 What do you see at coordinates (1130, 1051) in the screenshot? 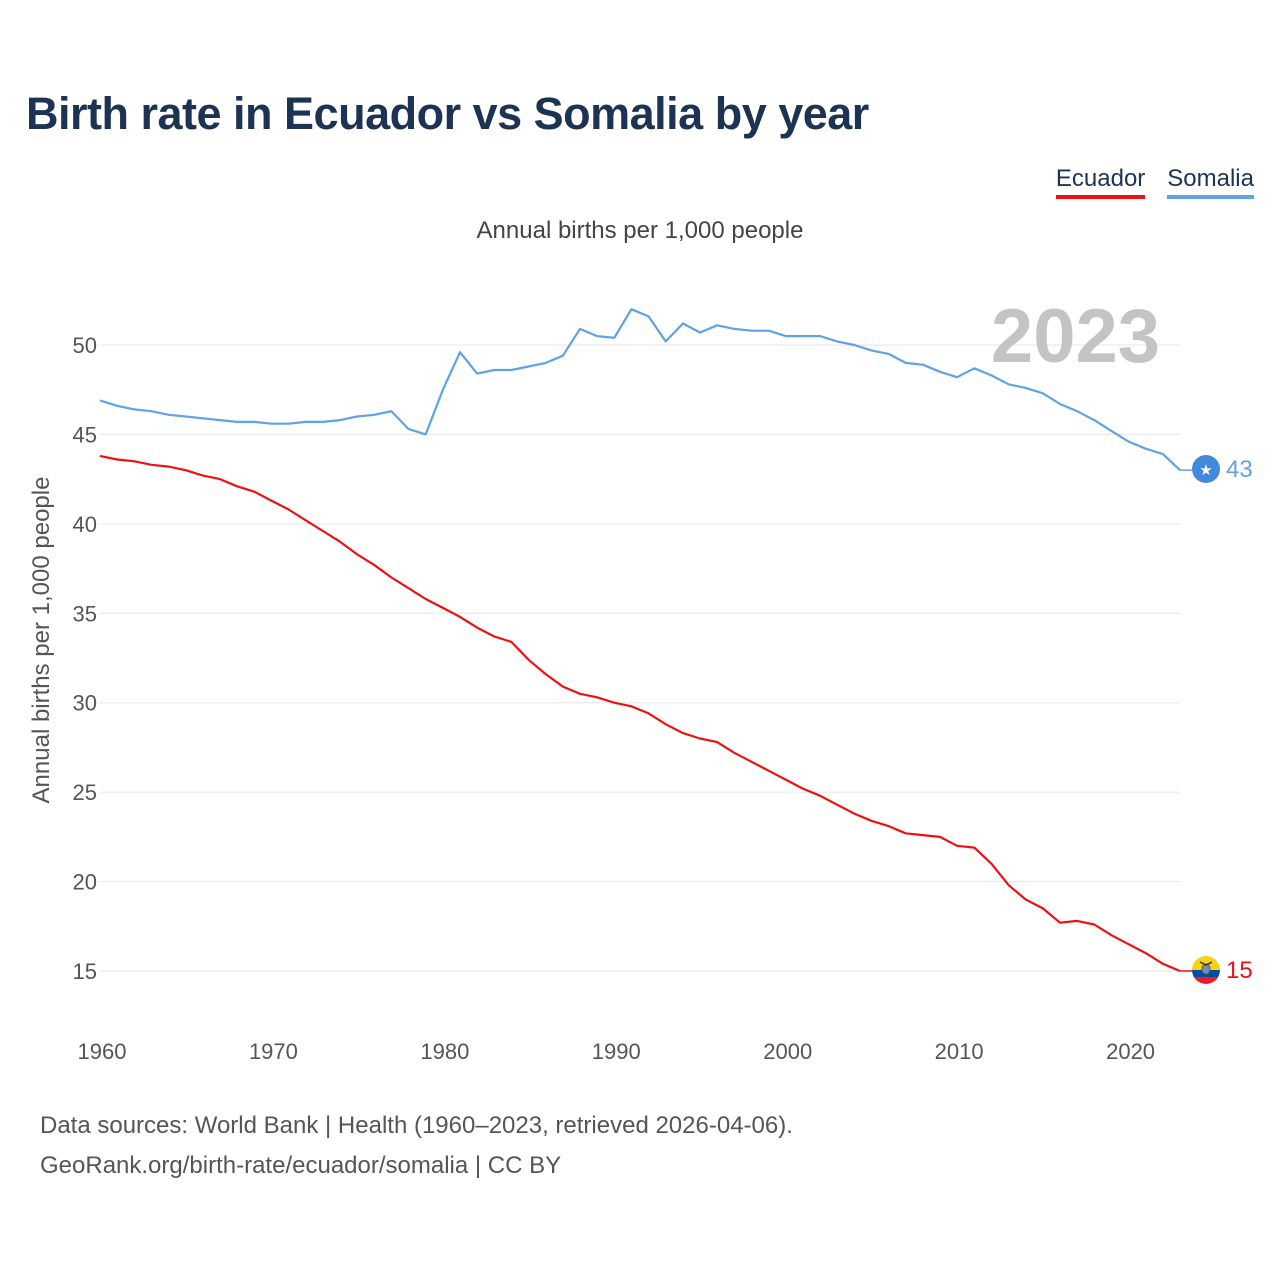
I see `x-tick-label: 2020` at bounding box center [1130, 1051].